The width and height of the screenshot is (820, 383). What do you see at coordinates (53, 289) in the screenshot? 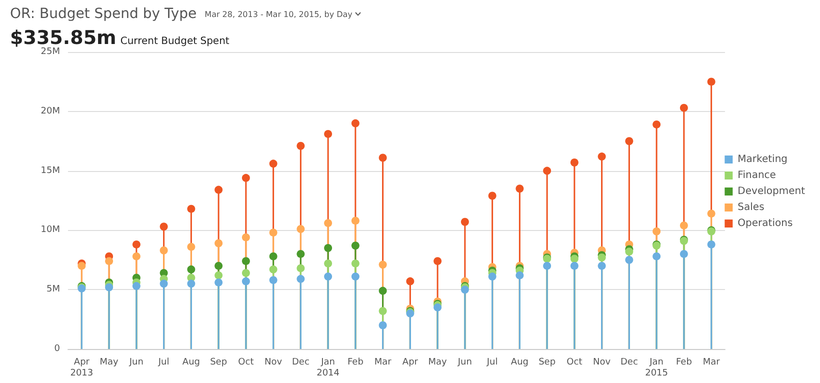
I see `y-tick-label: 5M` at bounding box center [53, 289].